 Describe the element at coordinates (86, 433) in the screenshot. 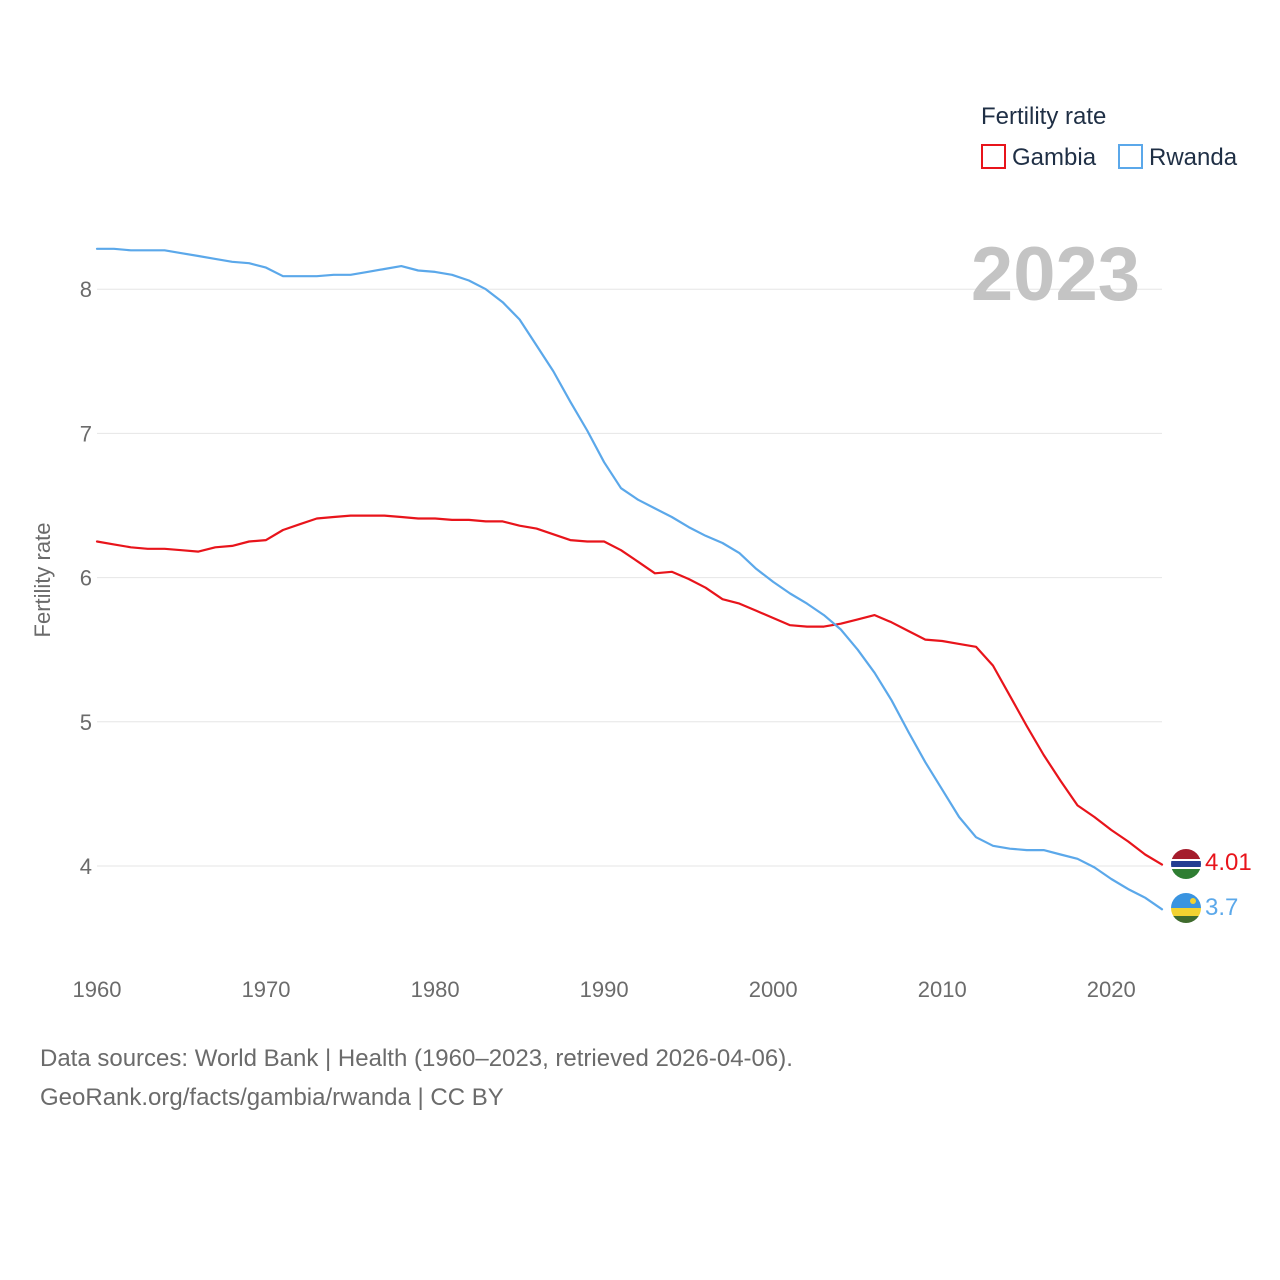

I see `y-tick-label: 7` at that location.